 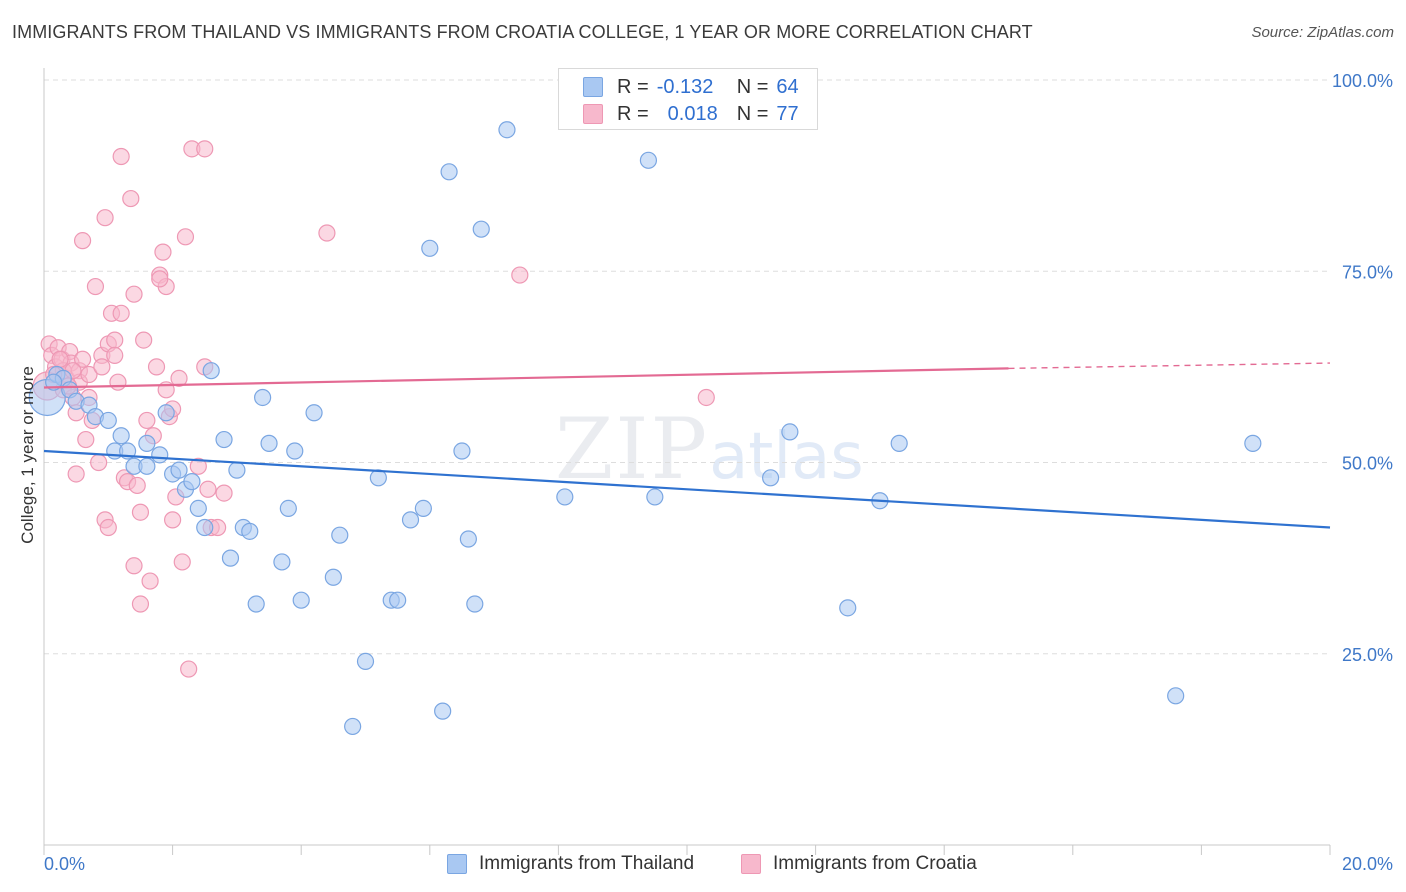 I want to click on thailand-legend-label: Immigrants from Thailand, so click(x=587, y=863).